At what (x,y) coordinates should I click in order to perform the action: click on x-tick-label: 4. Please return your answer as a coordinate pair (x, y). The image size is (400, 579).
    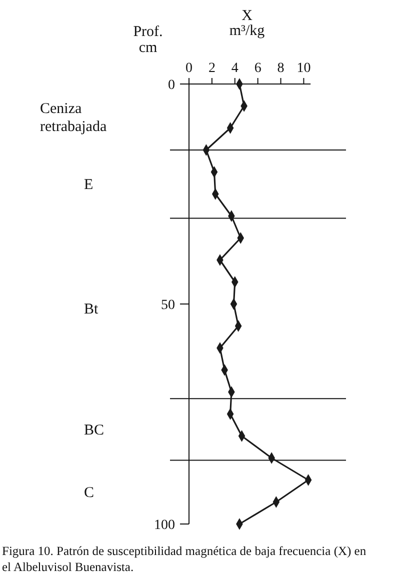
    Looking at the image, I should click on (234, 68).